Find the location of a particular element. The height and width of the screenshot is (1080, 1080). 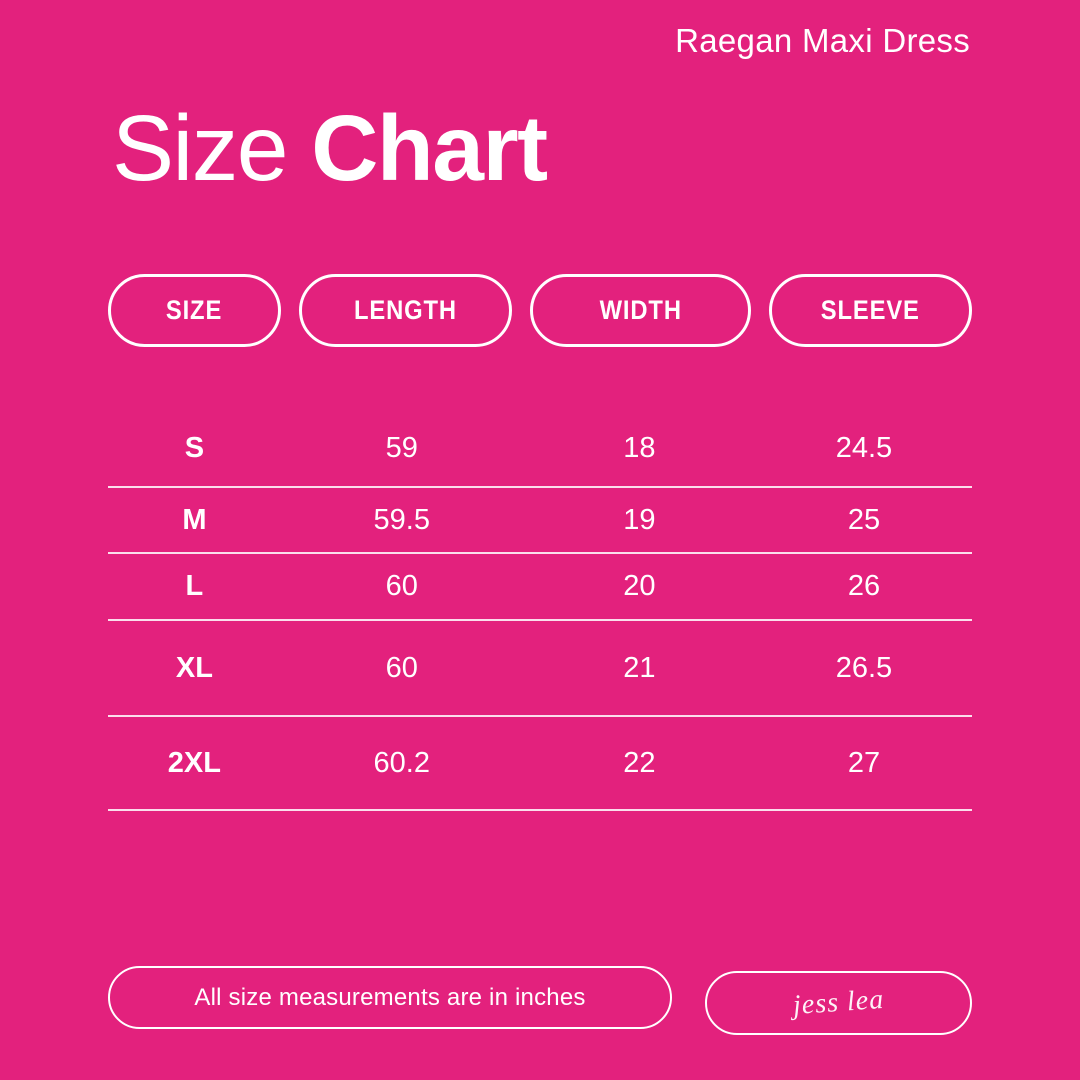

cell-width: 19 is located at coordinates (639, 519).